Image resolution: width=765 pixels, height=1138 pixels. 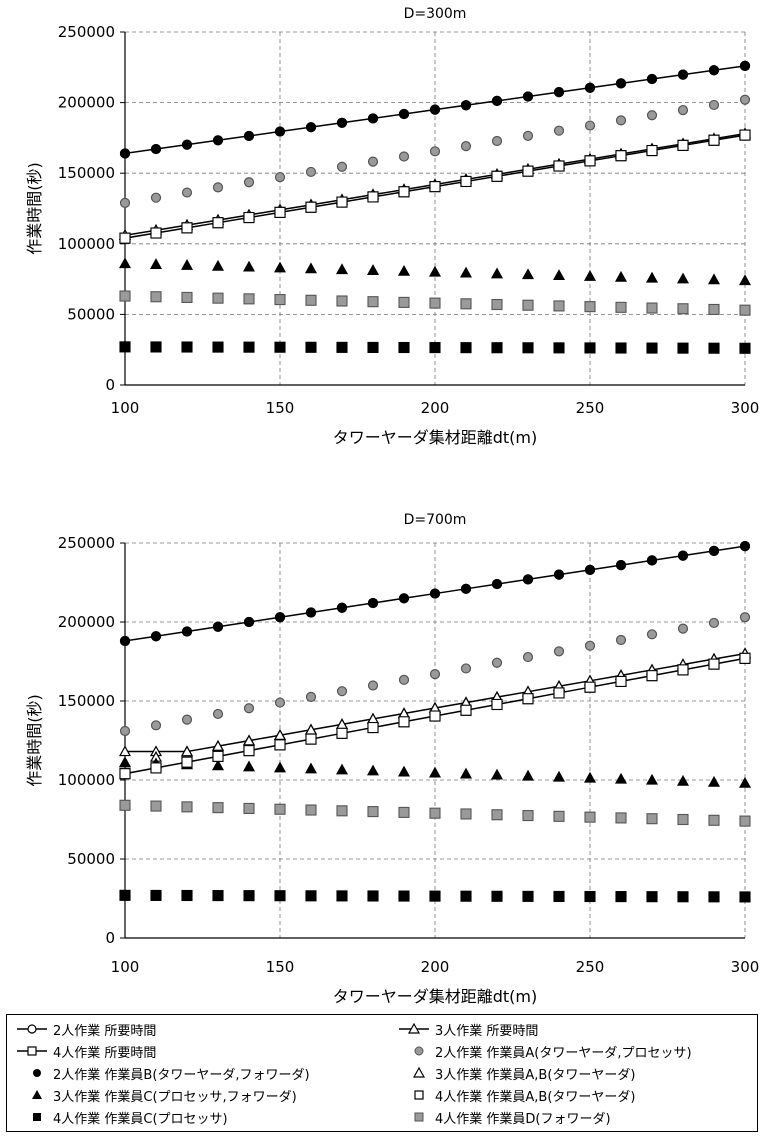 I want to click on legend-item: 4人作業 作業員C(プロセッサ), so click(x=126, y=1117).